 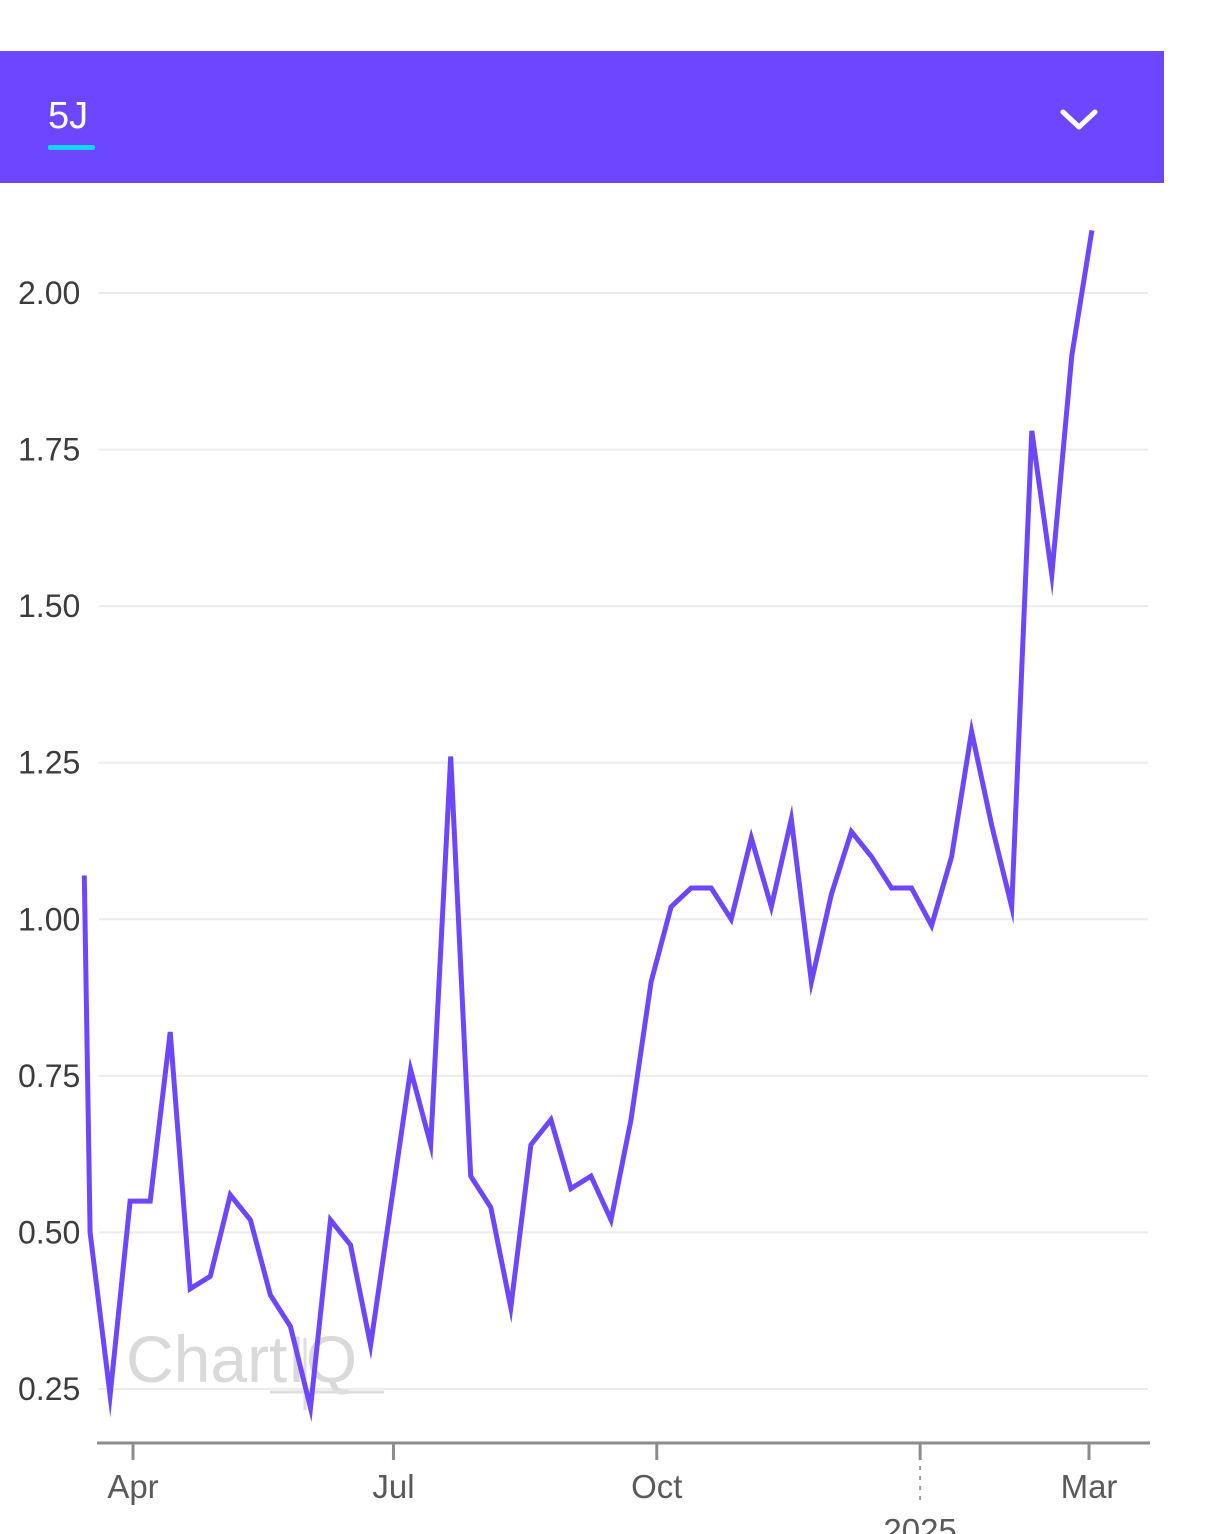 I want to click on period-dropdown-button, so click(x=1079, y=120).